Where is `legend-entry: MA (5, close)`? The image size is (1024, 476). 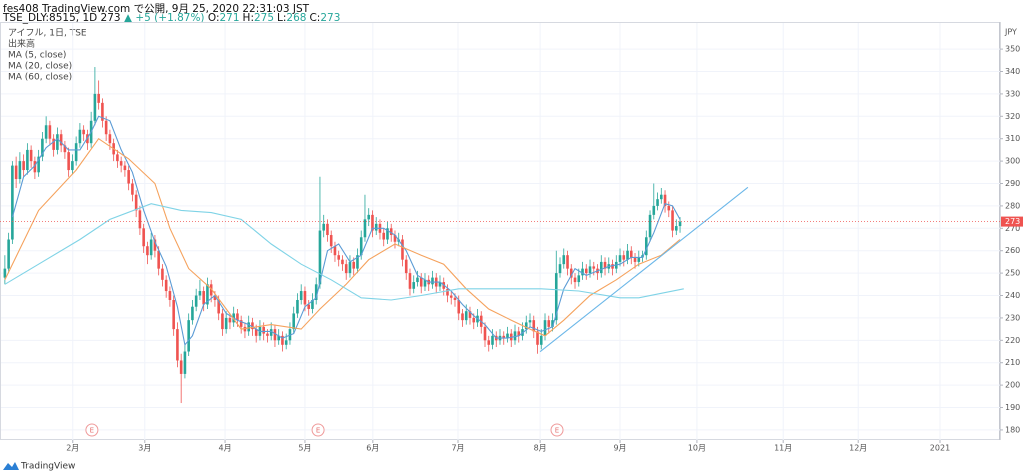
legend-entry: MA (5, close) is located at coordinates (37, 56).